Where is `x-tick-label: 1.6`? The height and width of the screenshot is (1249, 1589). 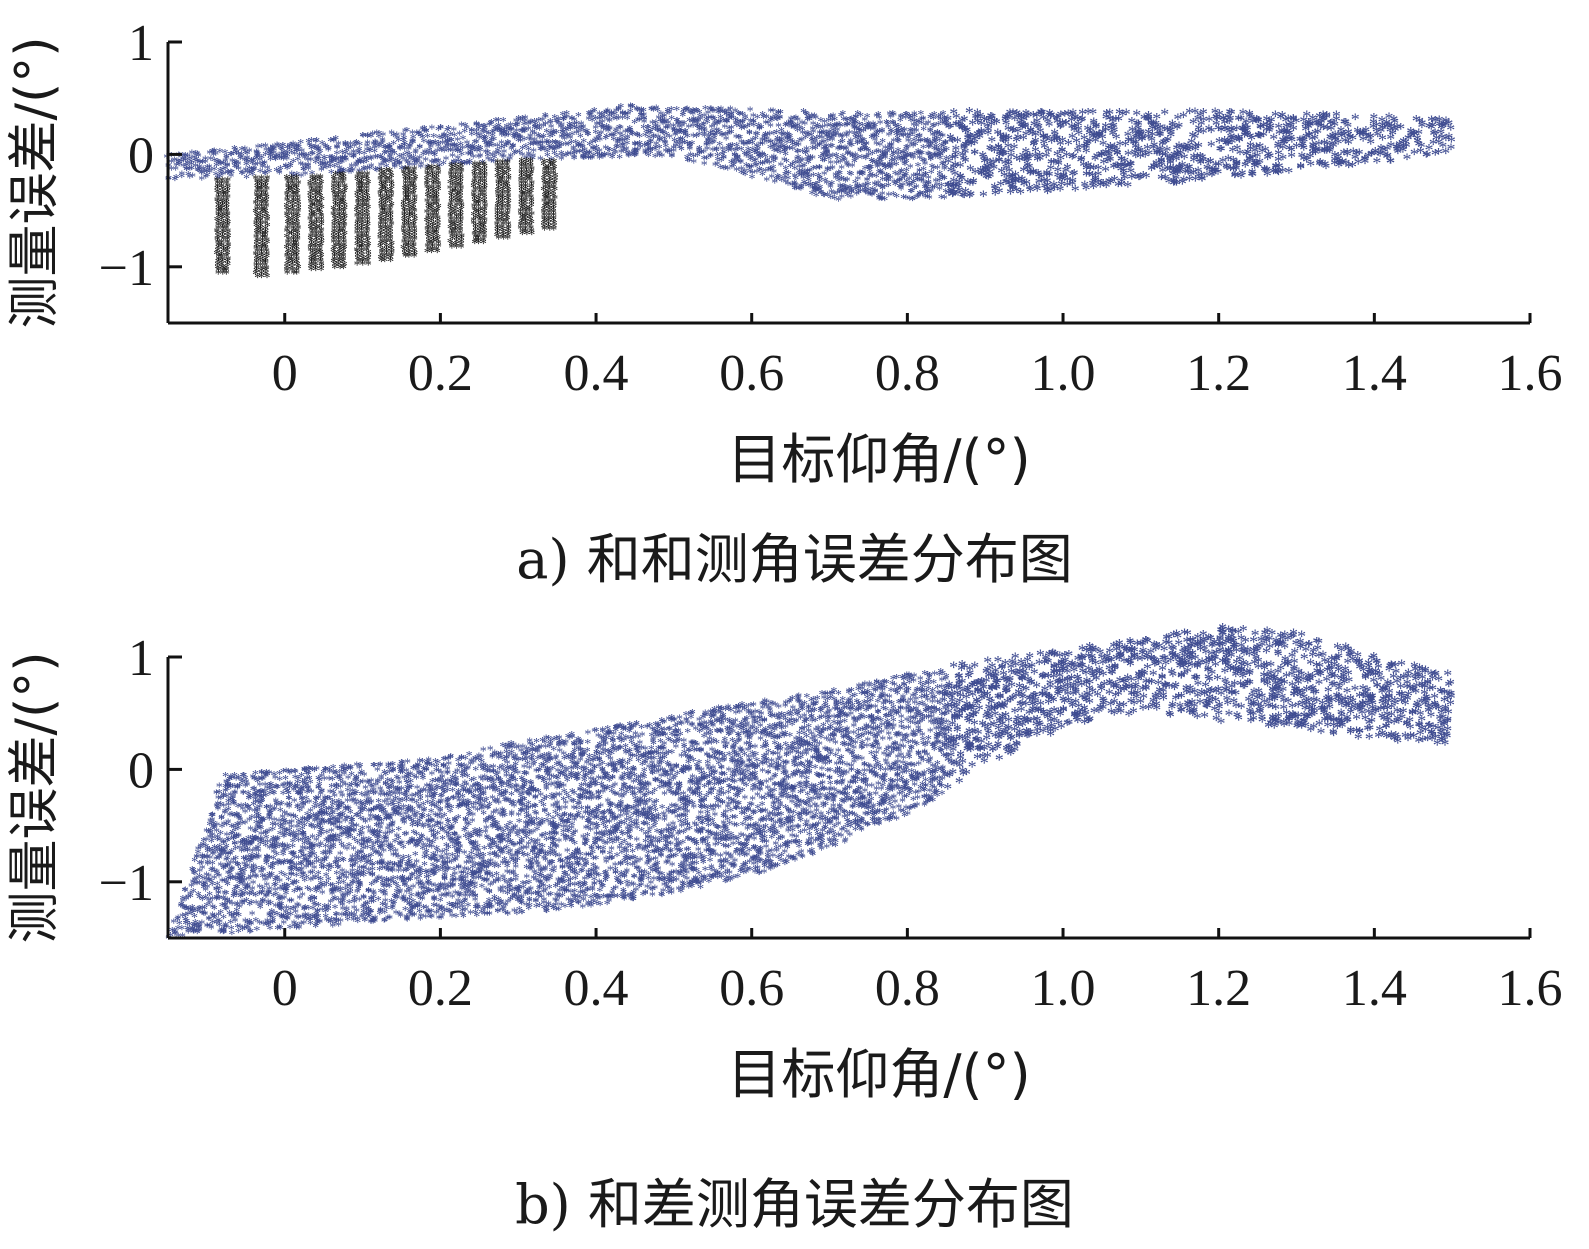
x-tick-label: 1.6 is located at coordinates (1530, 373).